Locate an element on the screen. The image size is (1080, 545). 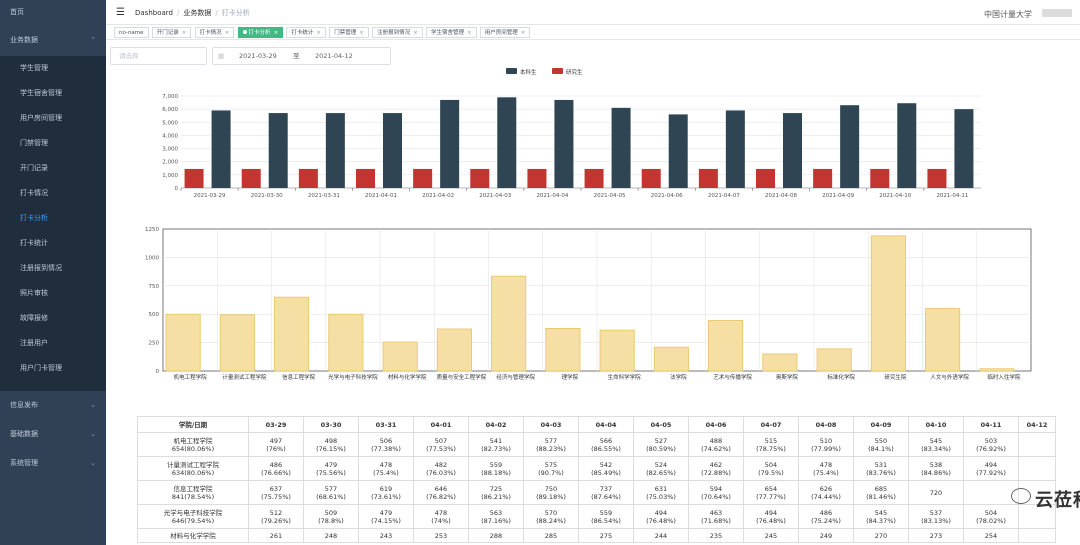
sidebar-item-business-data: 业务数据 ⌃ is located at coordinates (53, 40).